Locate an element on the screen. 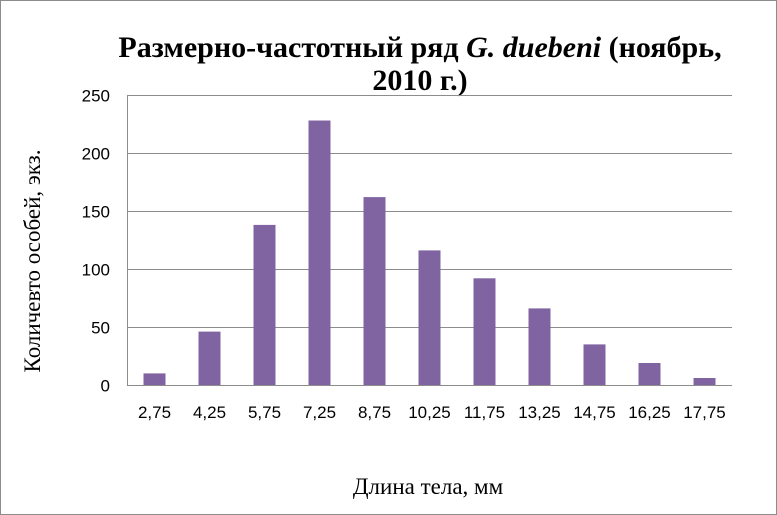 The image size is (777, 515). y-tick-label: 0 is located at coordinates (105, 386).